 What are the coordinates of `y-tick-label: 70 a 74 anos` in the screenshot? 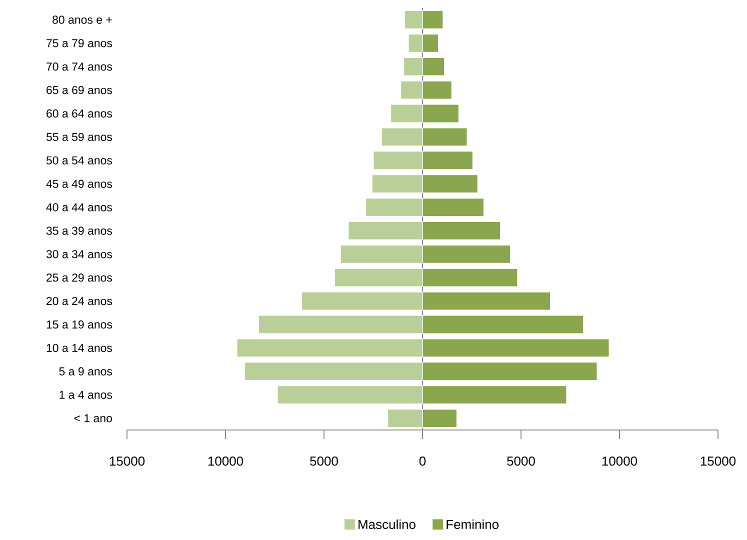 It's located at (79, 66).